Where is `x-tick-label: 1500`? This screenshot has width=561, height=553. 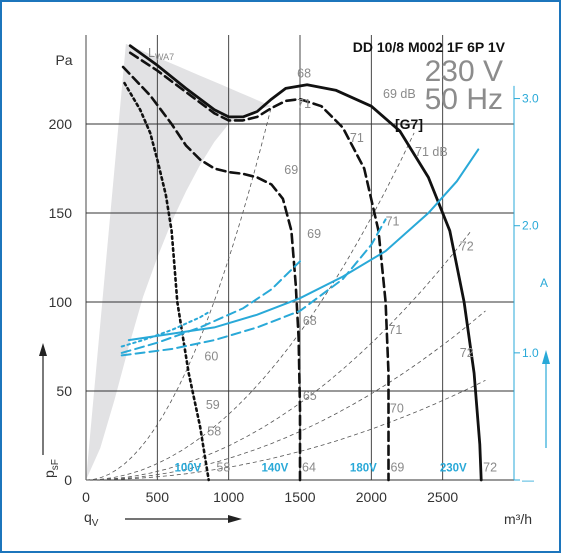
x-tick-label: 1500 is located at coordinates (299, 497).